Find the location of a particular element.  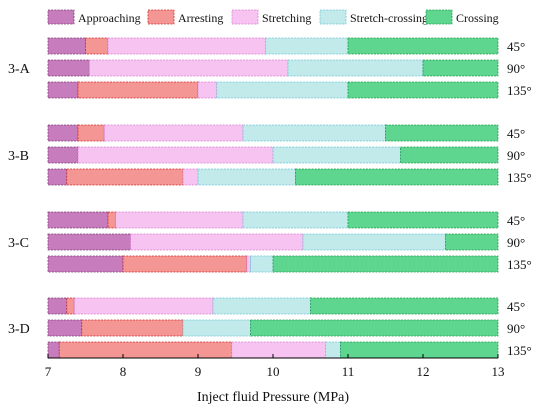

legend-swatch-stretch-crossing is located at coordinates (333, 17).